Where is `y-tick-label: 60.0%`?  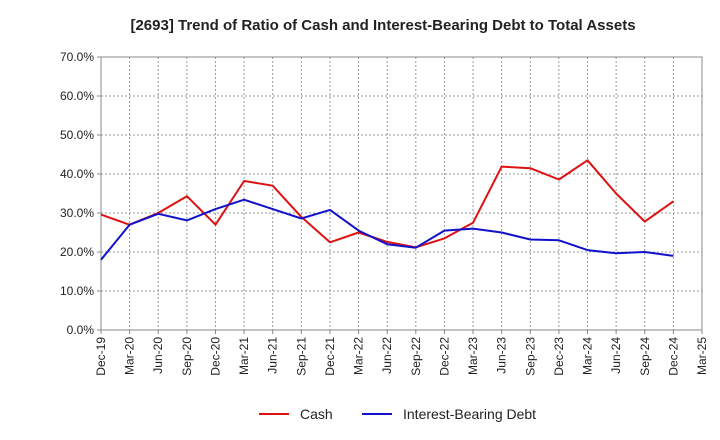 y-tick-label: 60.0% is located at coordinates (77, 96).